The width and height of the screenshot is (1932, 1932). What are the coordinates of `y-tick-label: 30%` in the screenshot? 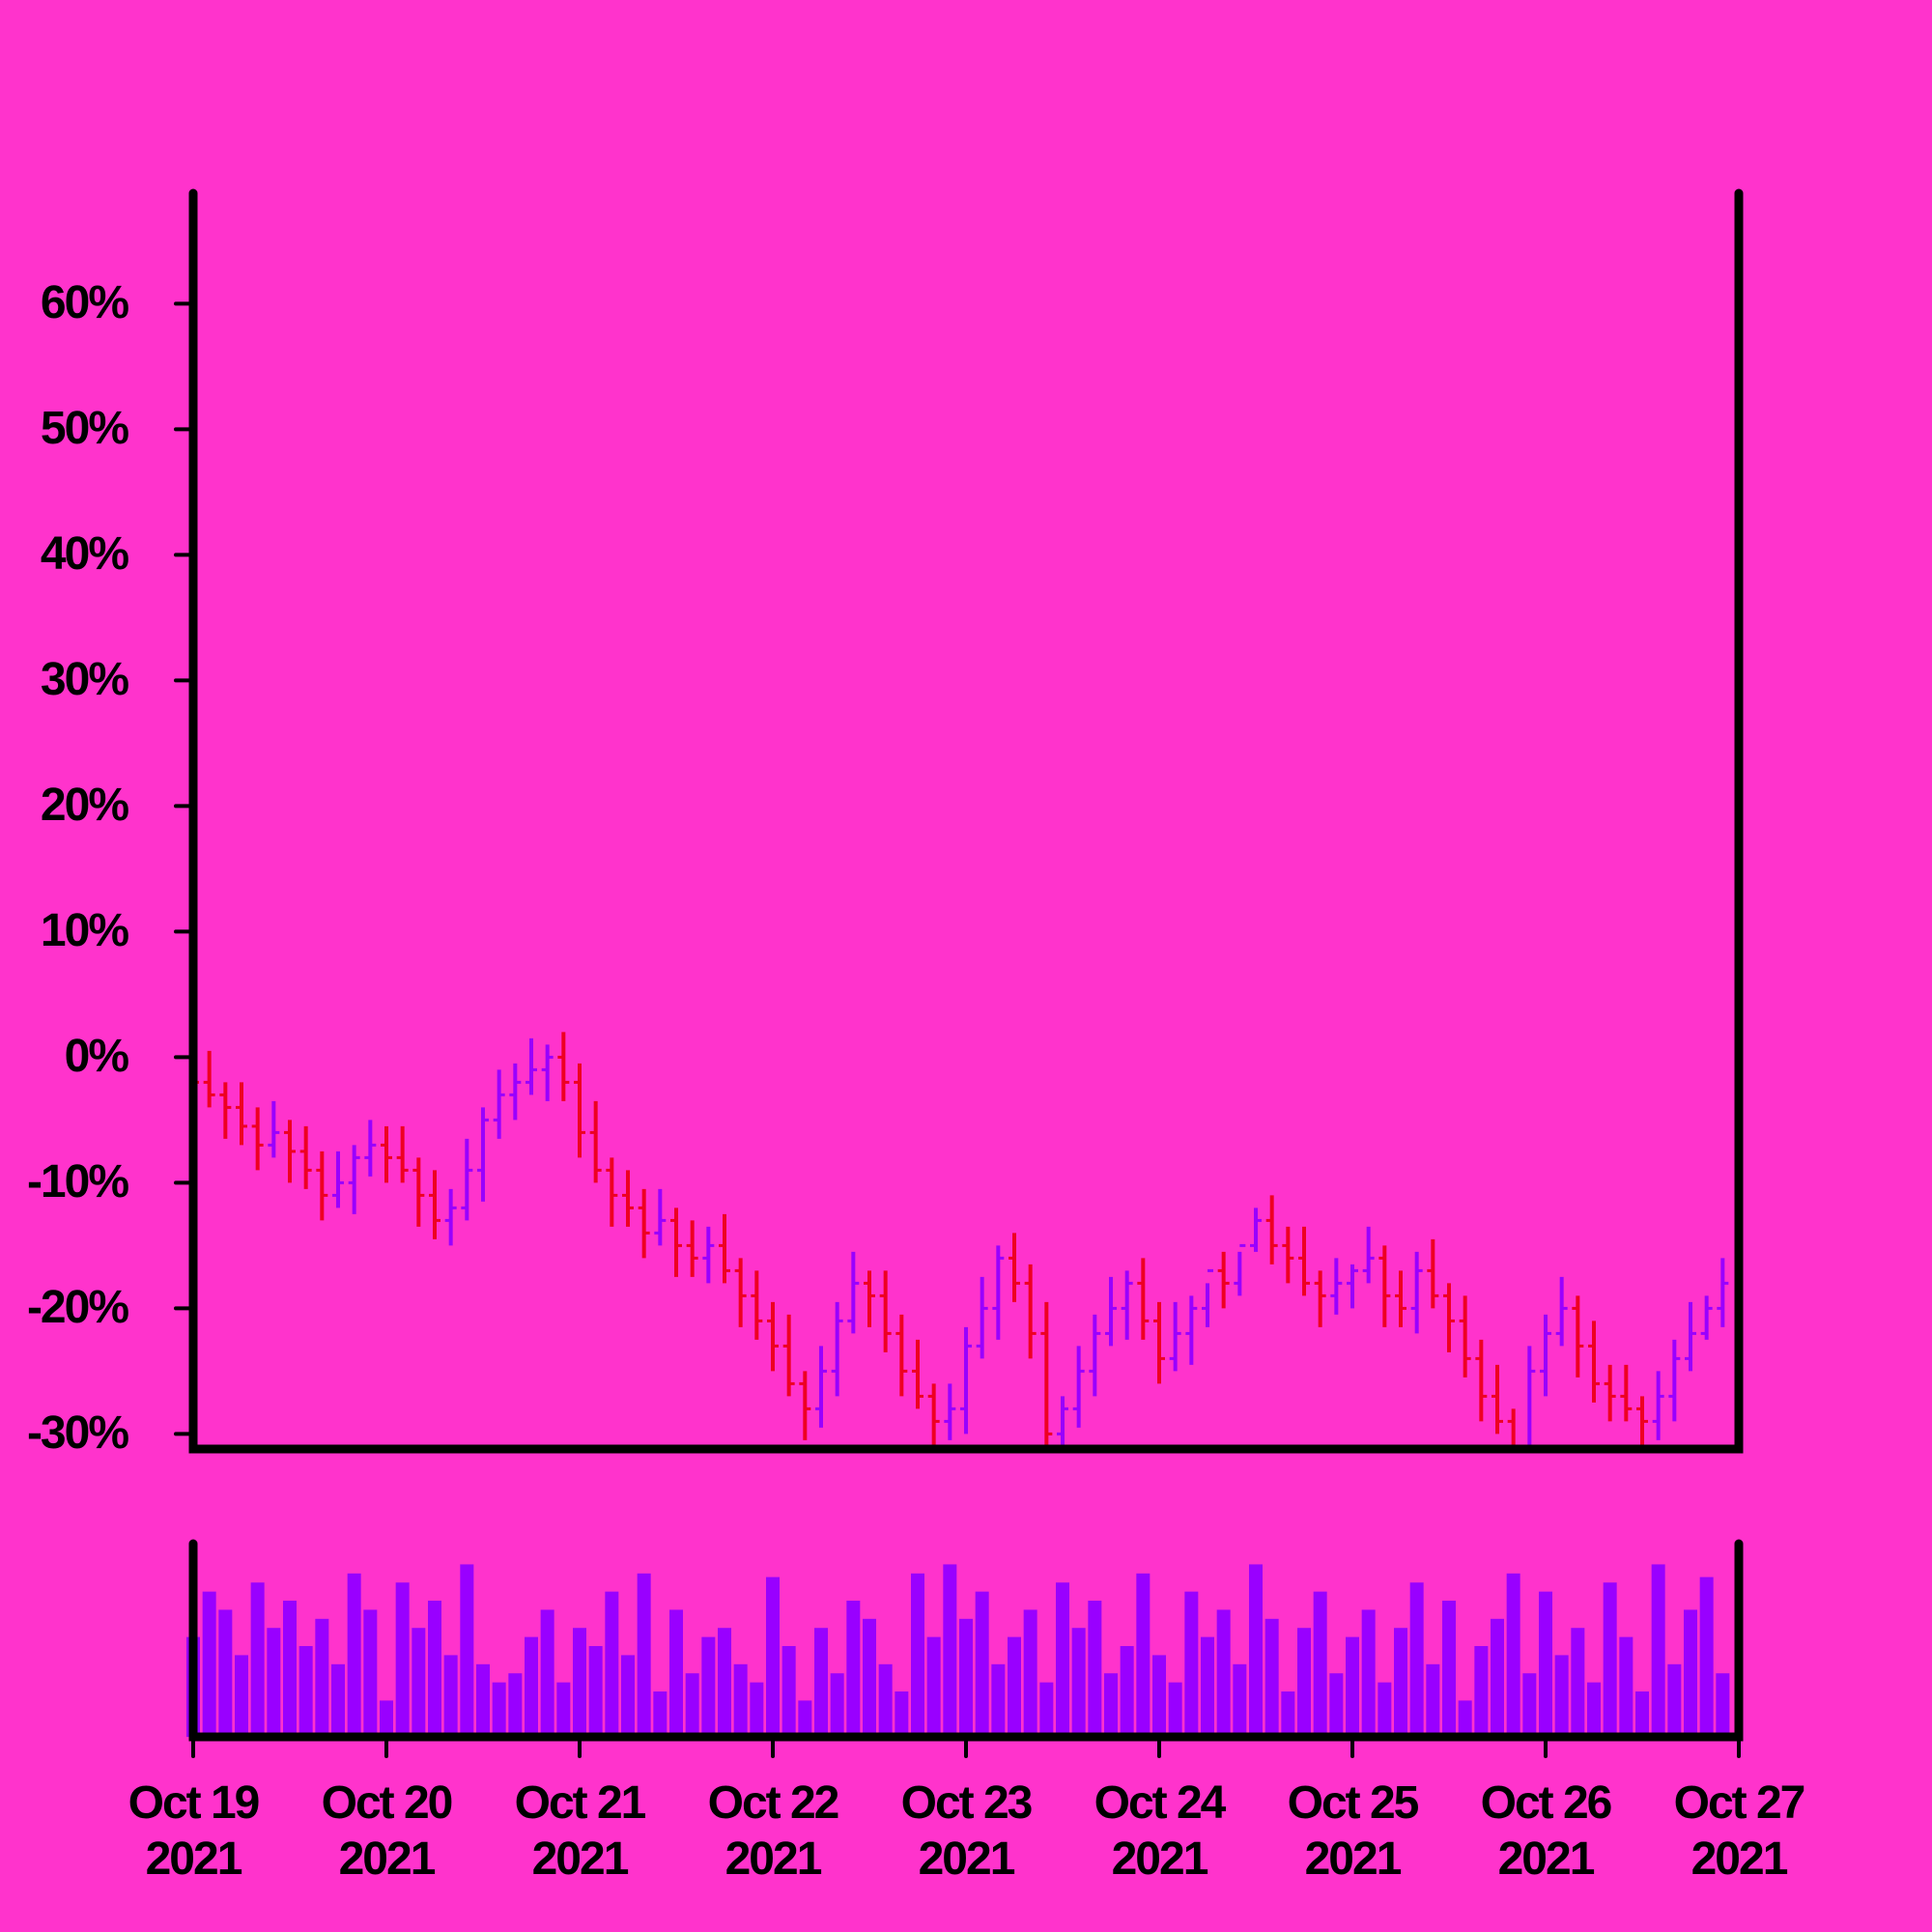 It's located at (84, 680).